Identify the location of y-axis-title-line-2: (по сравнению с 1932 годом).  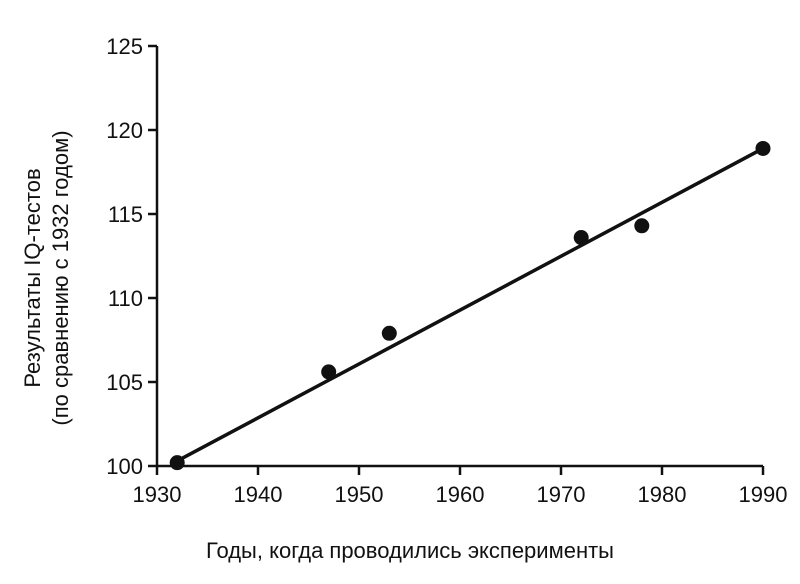
(60, 277).